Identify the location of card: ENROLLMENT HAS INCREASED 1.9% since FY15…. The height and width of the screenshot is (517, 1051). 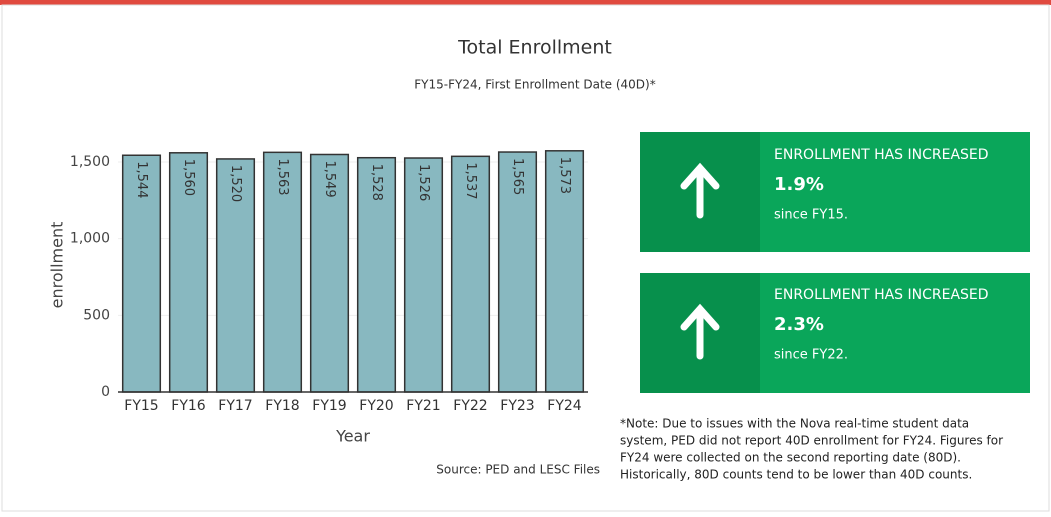
(835, 192).